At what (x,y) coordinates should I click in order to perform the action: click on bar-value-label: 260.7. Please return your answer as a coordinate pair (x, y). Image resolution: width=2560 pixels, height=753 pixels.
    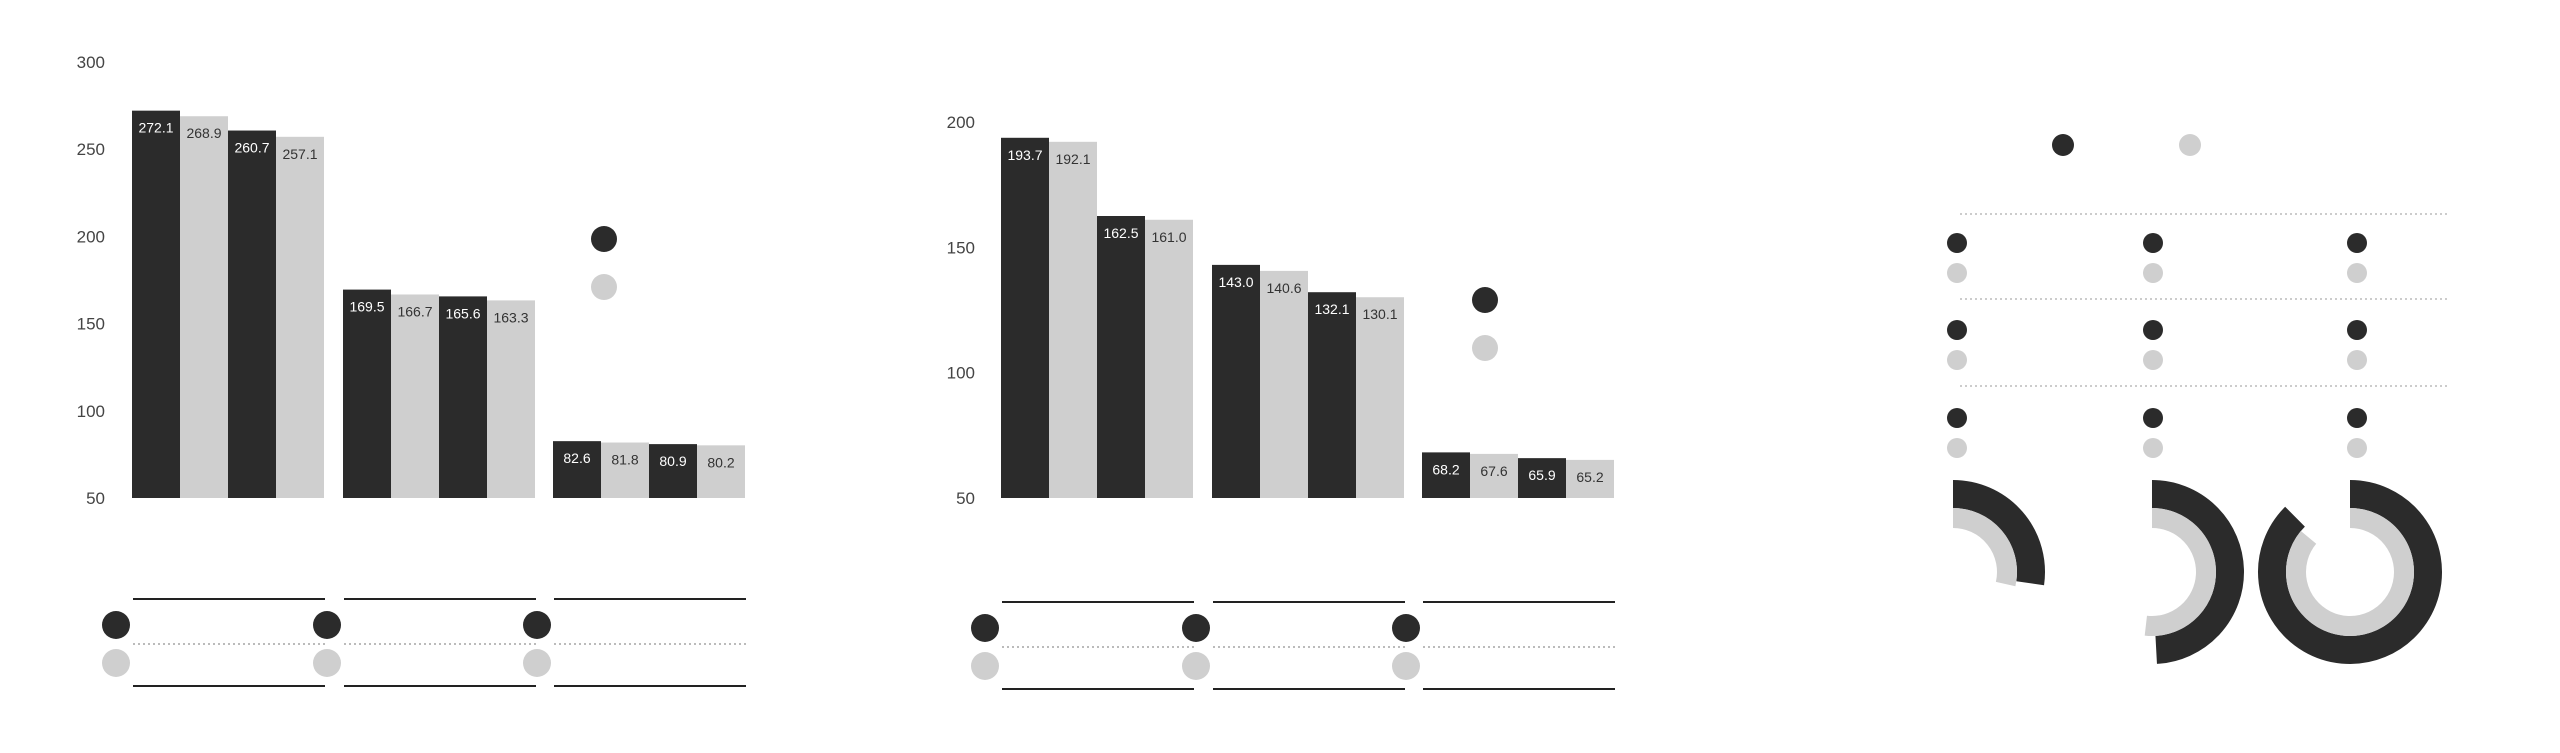
    Looking at the image, I should click on (251, 148).